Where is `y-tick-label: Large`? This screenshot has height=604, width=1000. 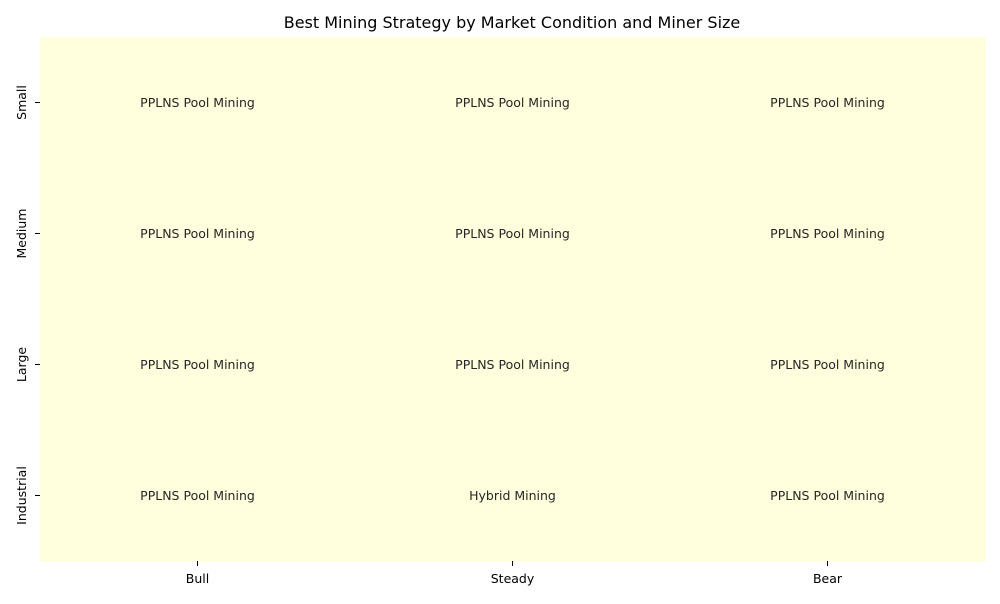
y-tick-label: Large is located at coordinates (21, 364).